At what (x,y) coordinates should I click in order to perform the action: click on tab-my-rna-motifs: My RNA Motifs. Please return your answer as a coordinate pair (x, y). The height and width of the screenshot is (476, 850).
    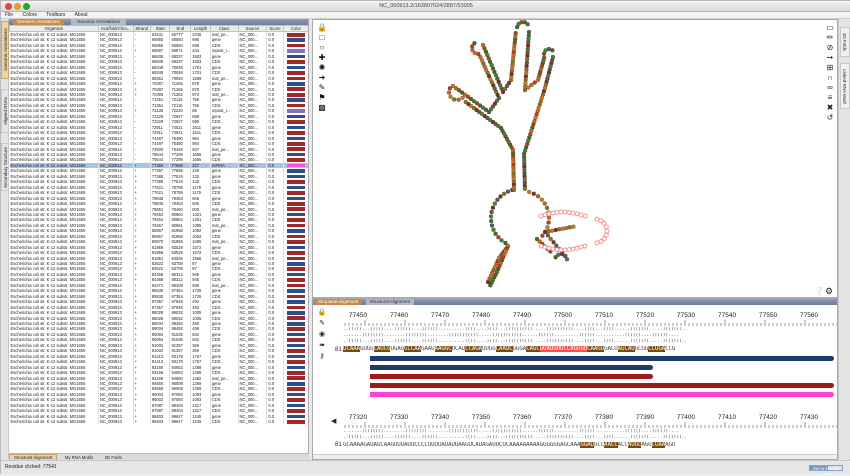
    Looking at the image, I should click on (79, 457).